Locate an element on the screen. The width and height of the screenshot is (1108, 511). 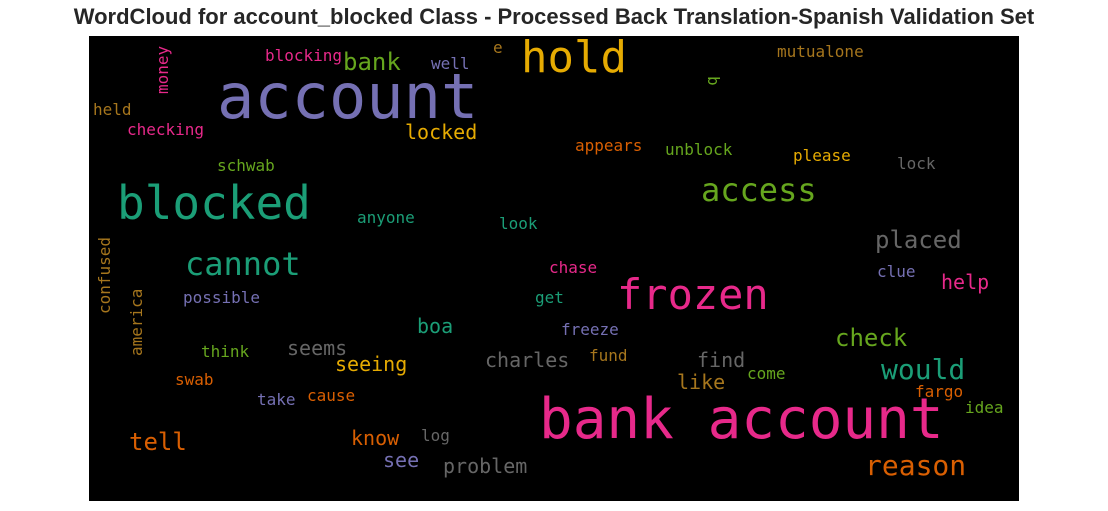
word-america: america is located at coordinates (136, 322).